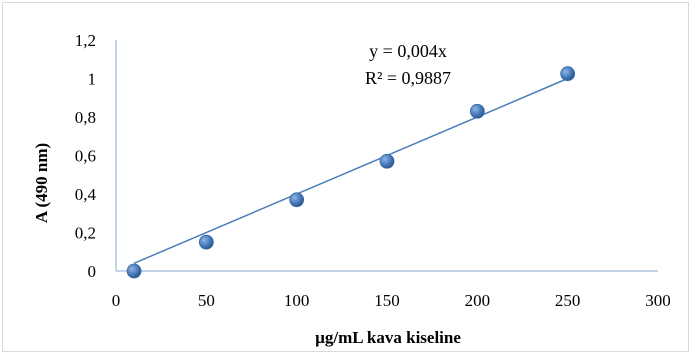 This screenshot has width=693, height=356. I want to click on x-tick-label: 250, so click(568, 300).